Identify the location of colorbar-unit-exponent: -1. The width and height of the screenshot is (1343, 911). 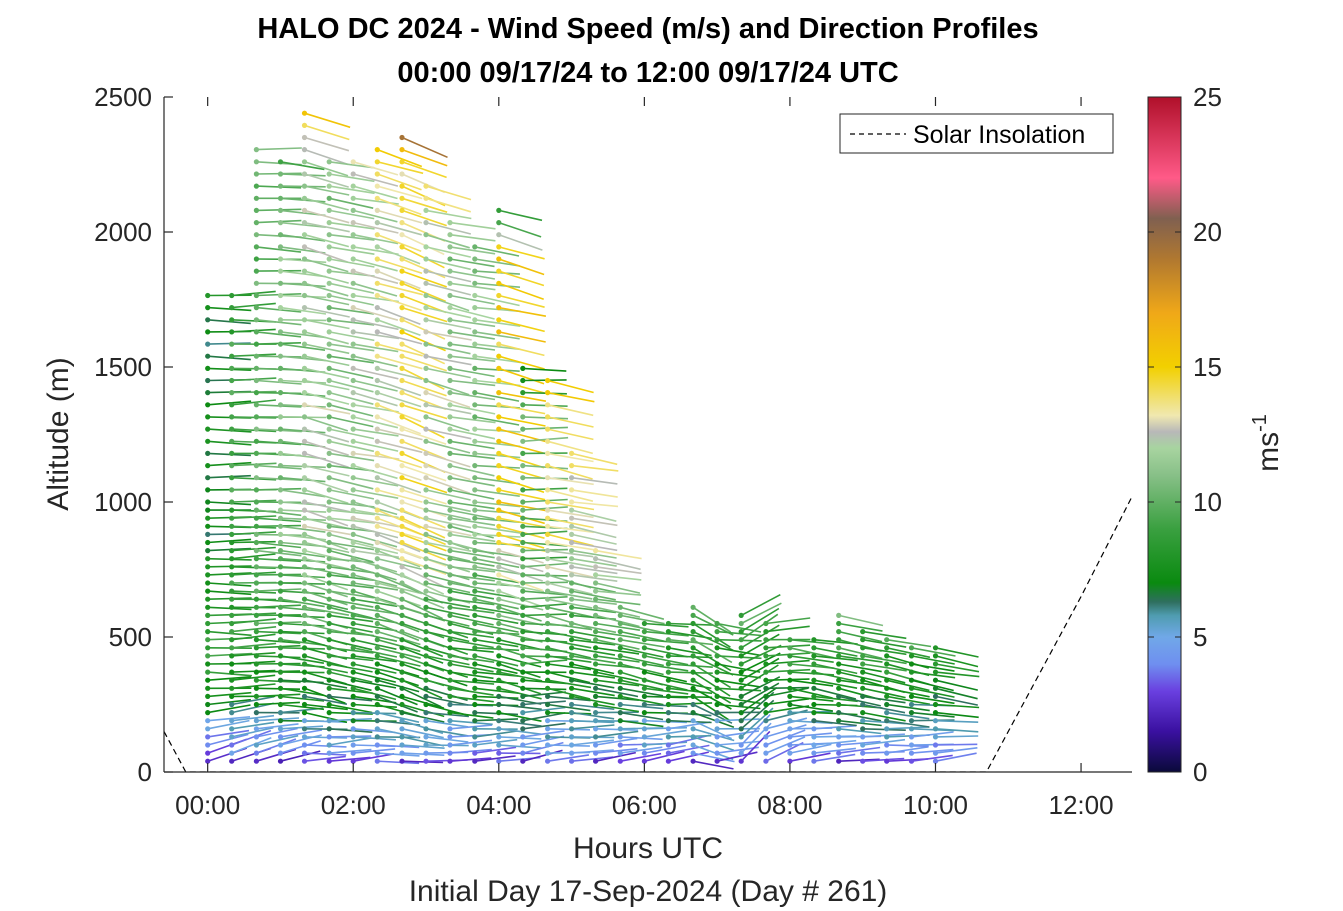
(1260, 423).